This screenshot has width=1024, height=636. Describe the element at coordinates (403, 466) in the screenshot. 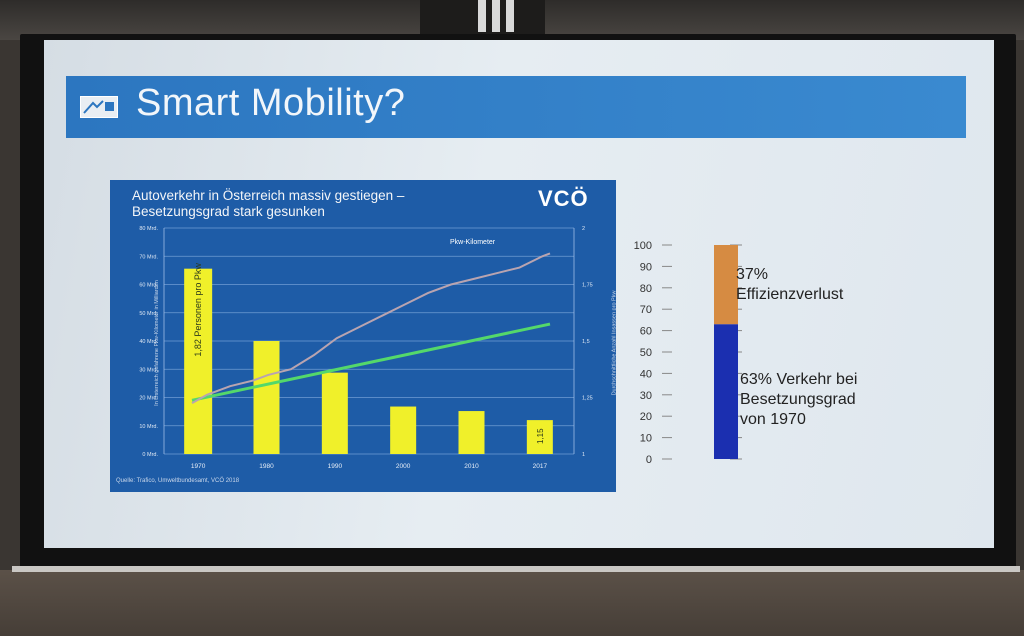

I see `x-tick-label: 2000` at that location.